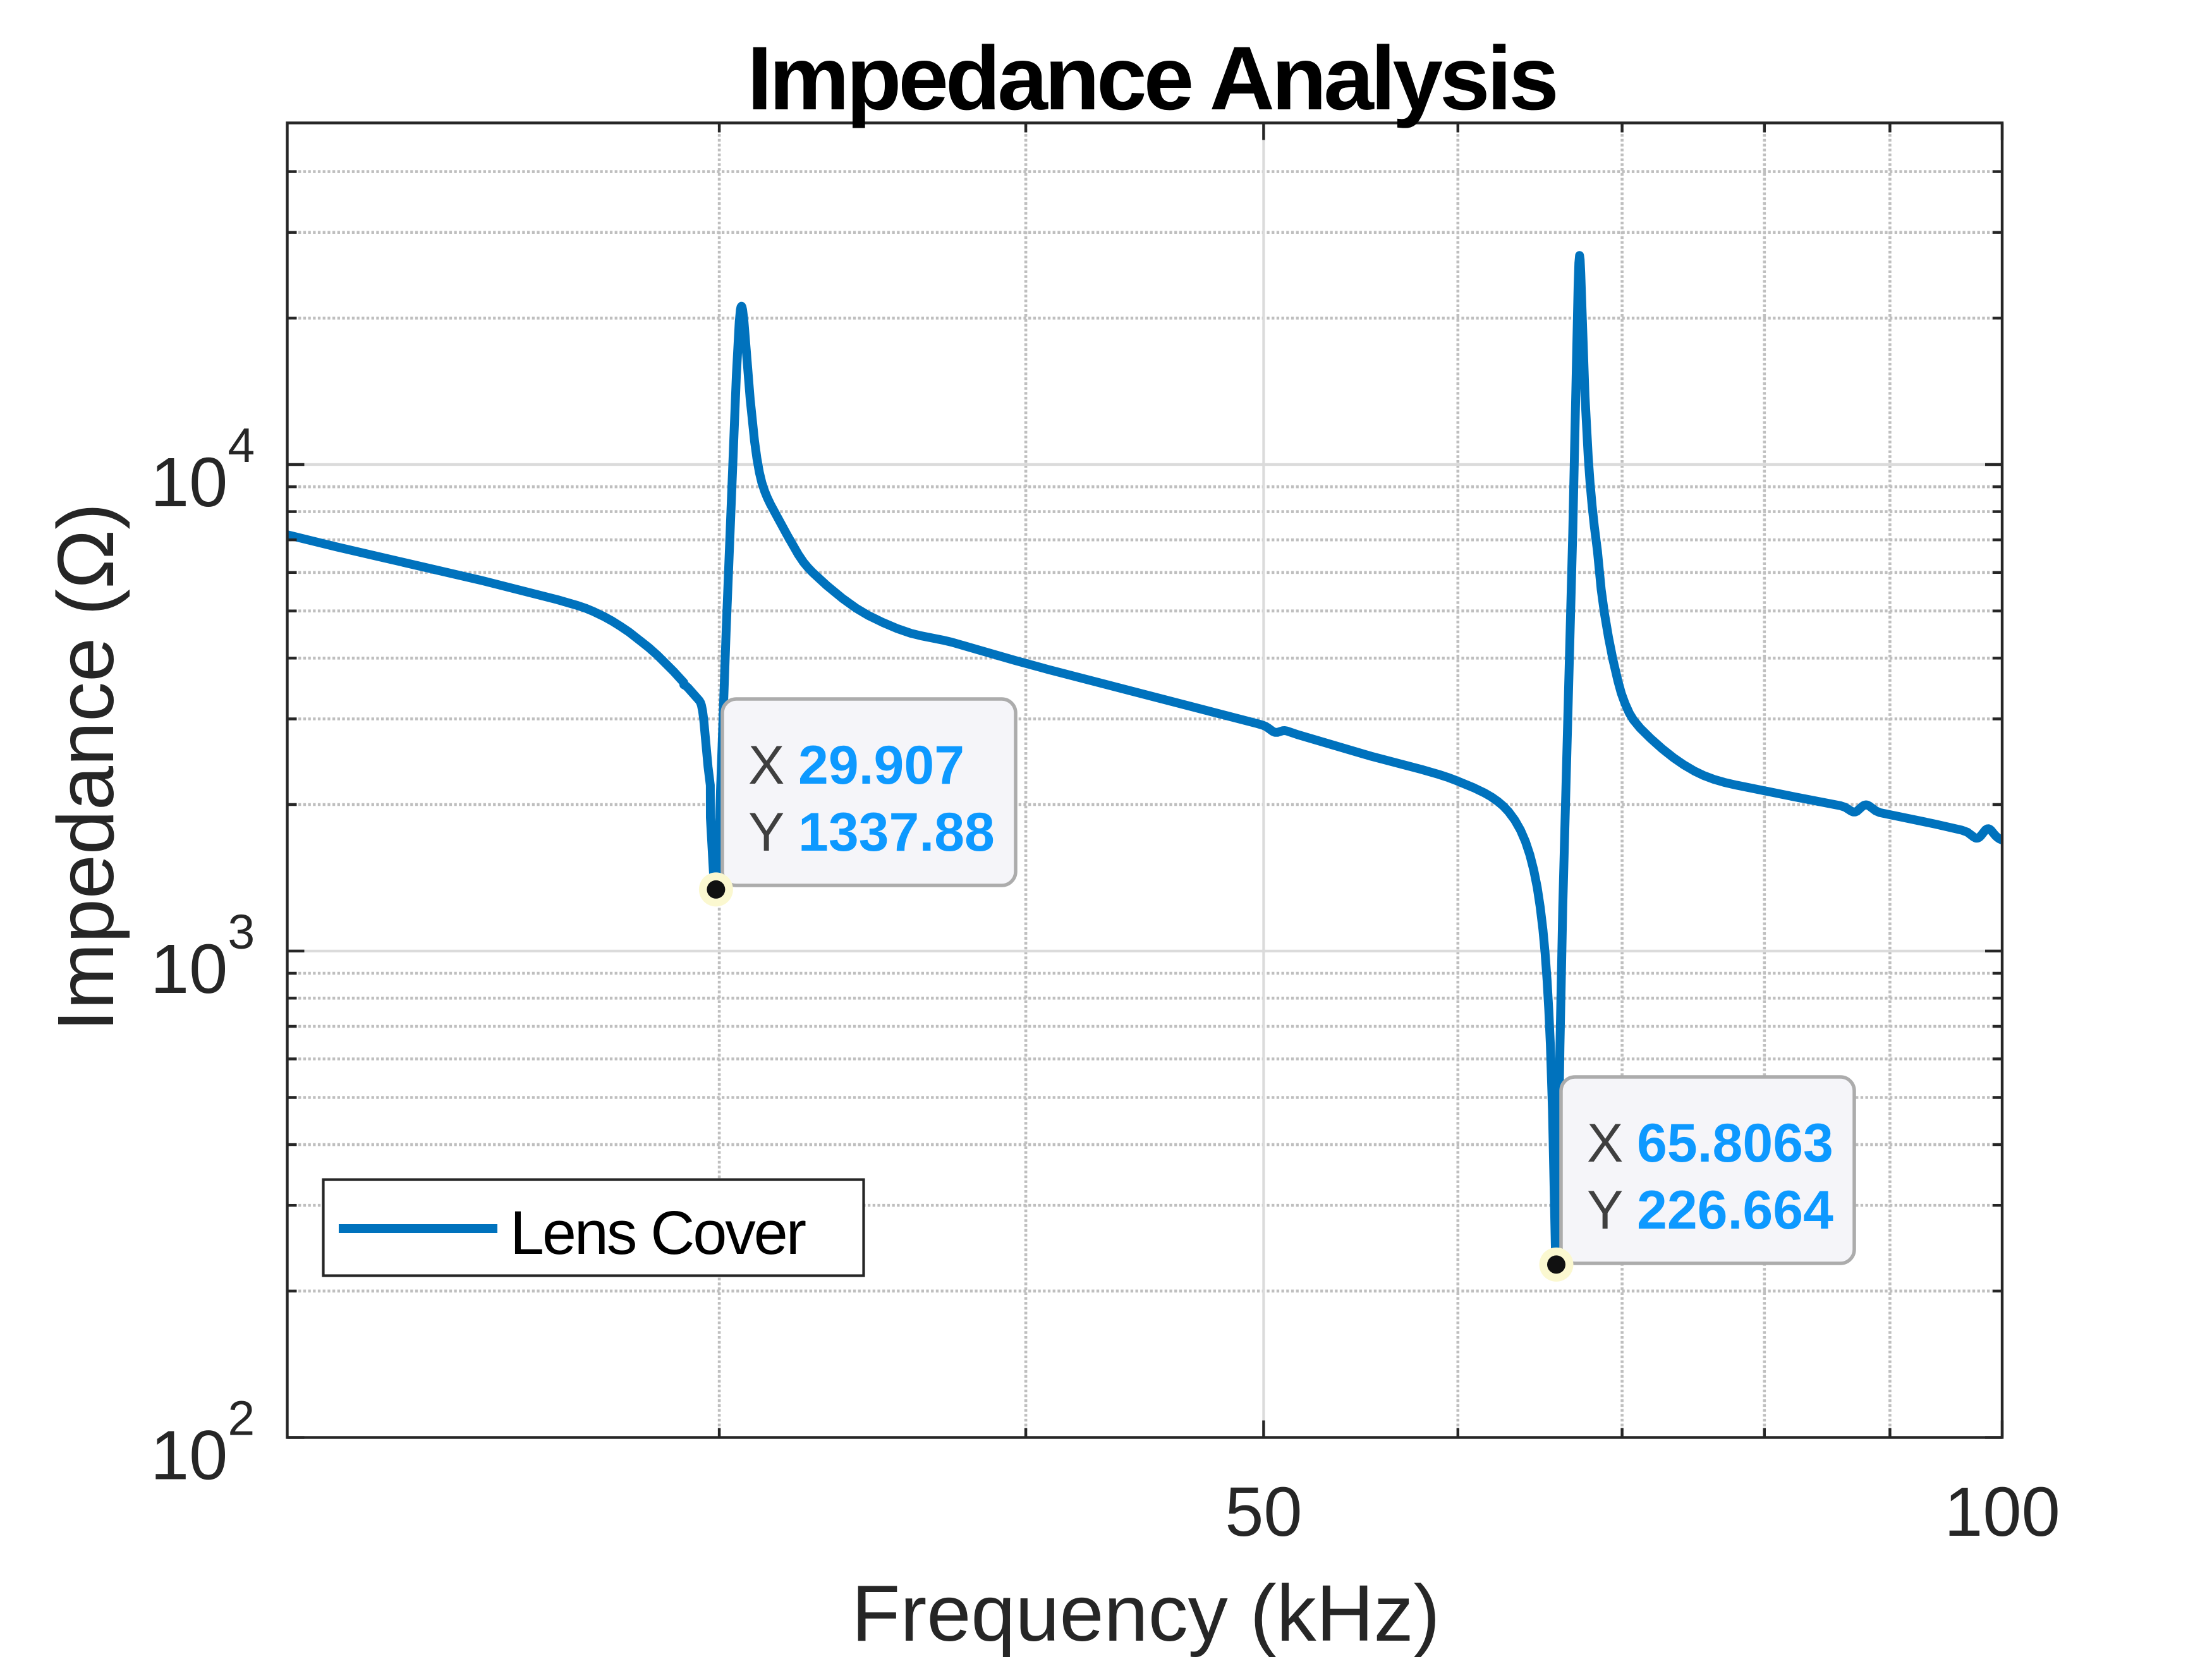 The height and width of the screenshot is (1659, 2212). Describe the element at coordinates (1145, 1613) in the screenshot. I see `svg-text: Frequency (kHz)` at that location.